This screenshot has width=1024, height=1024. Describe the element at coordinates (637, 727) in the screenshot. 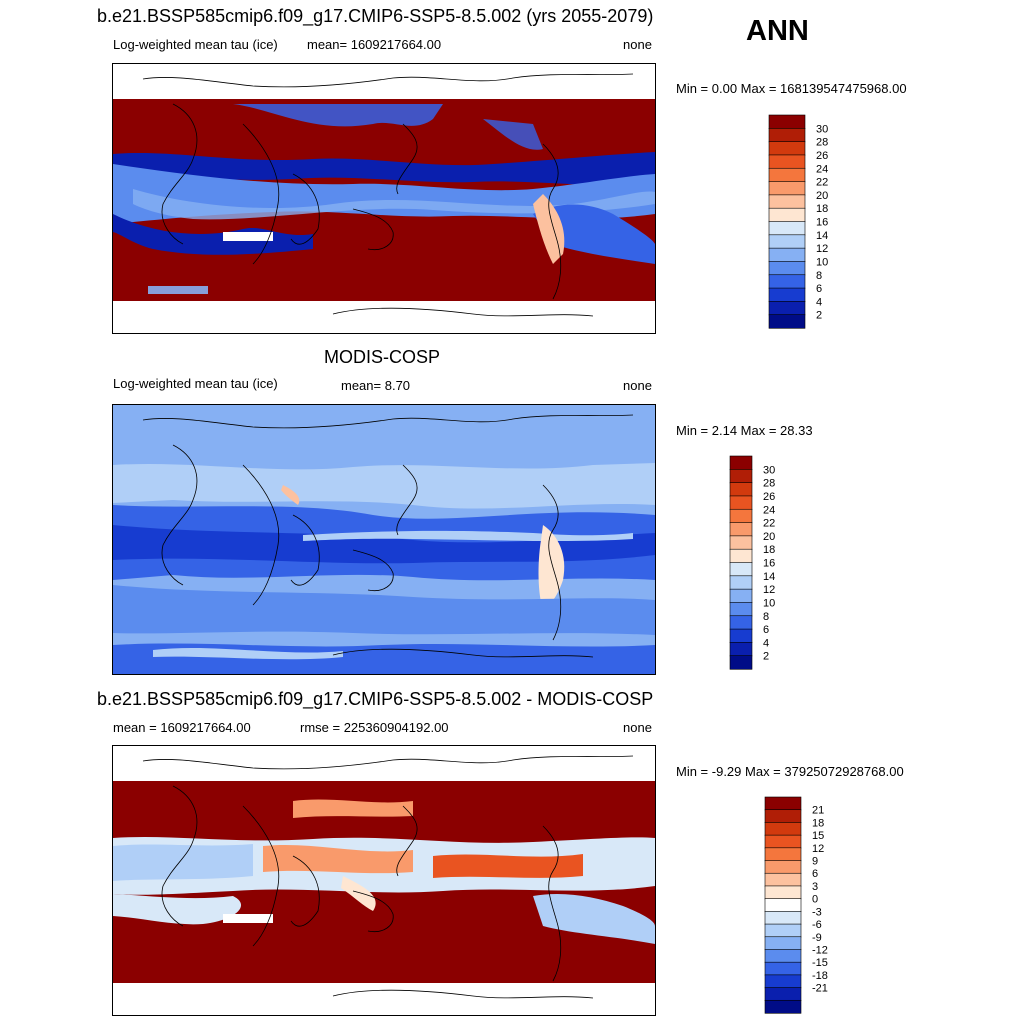

I see `panel3-units: none` at that location.